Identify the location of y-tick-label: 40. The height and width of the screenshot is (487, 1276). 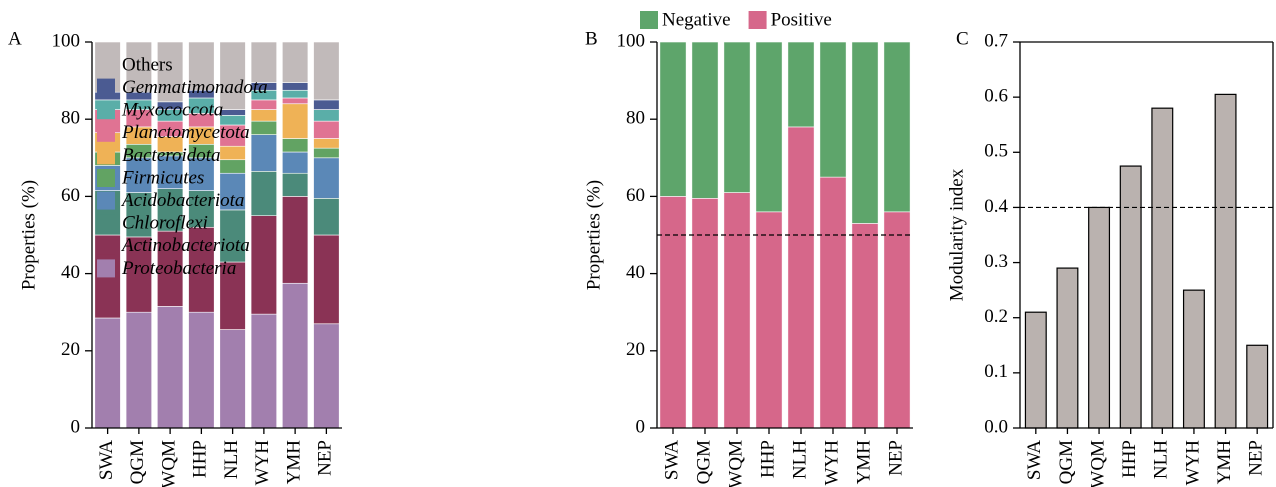
(70, 272).